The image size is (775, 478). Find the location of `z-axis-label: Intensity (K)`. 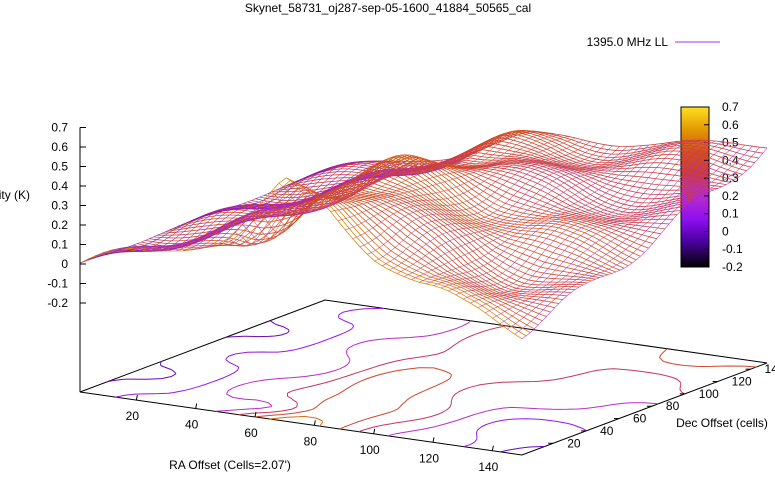

z-axis-label: Intensity (K) is located at coordinates (15, 195).